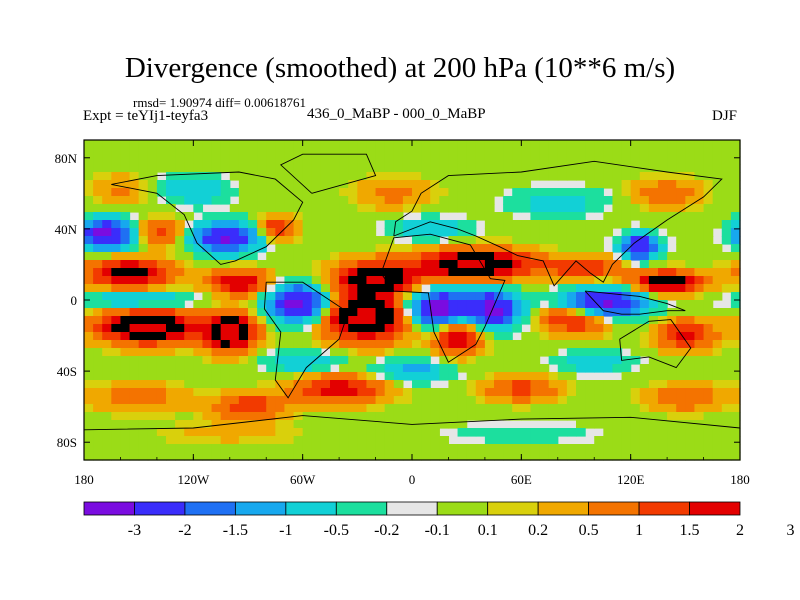 This screenshot has width=800, height=600. What do you see at coordinates (210, 508) in the screenshot?
I see `colorbar-swatch` at bounding box center [210, 508].